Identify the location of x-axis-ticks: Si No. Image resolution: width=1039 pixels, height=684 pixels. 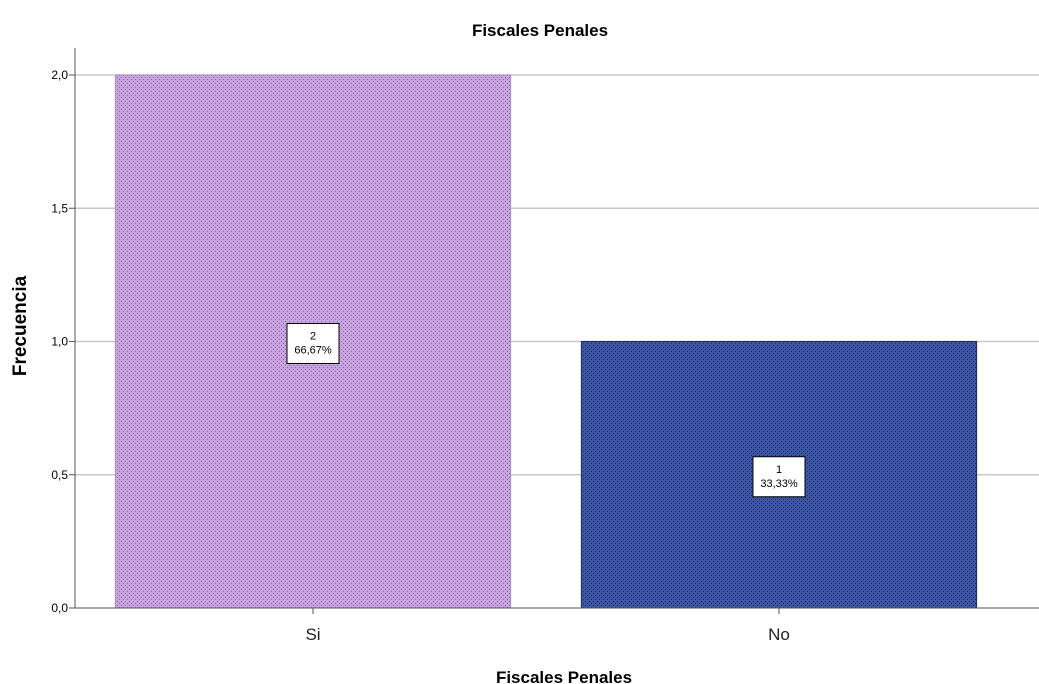
(547, 626).